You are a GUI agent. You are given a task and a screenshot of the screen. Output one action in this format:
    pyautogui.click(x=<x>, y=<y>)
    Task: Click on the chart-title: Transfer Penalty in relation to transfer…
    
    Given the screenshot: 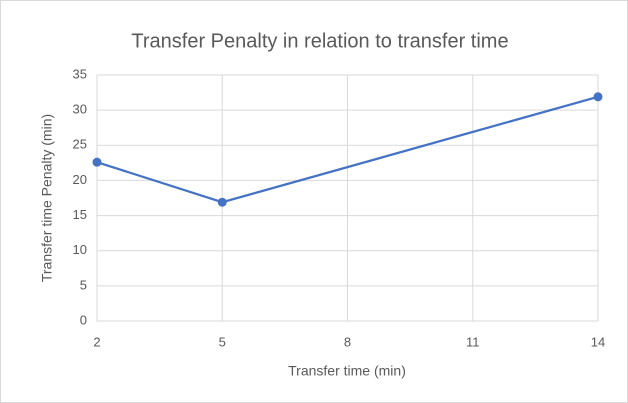 What is the action you would take?
    pyautogui.click(x=319, y=41)
    